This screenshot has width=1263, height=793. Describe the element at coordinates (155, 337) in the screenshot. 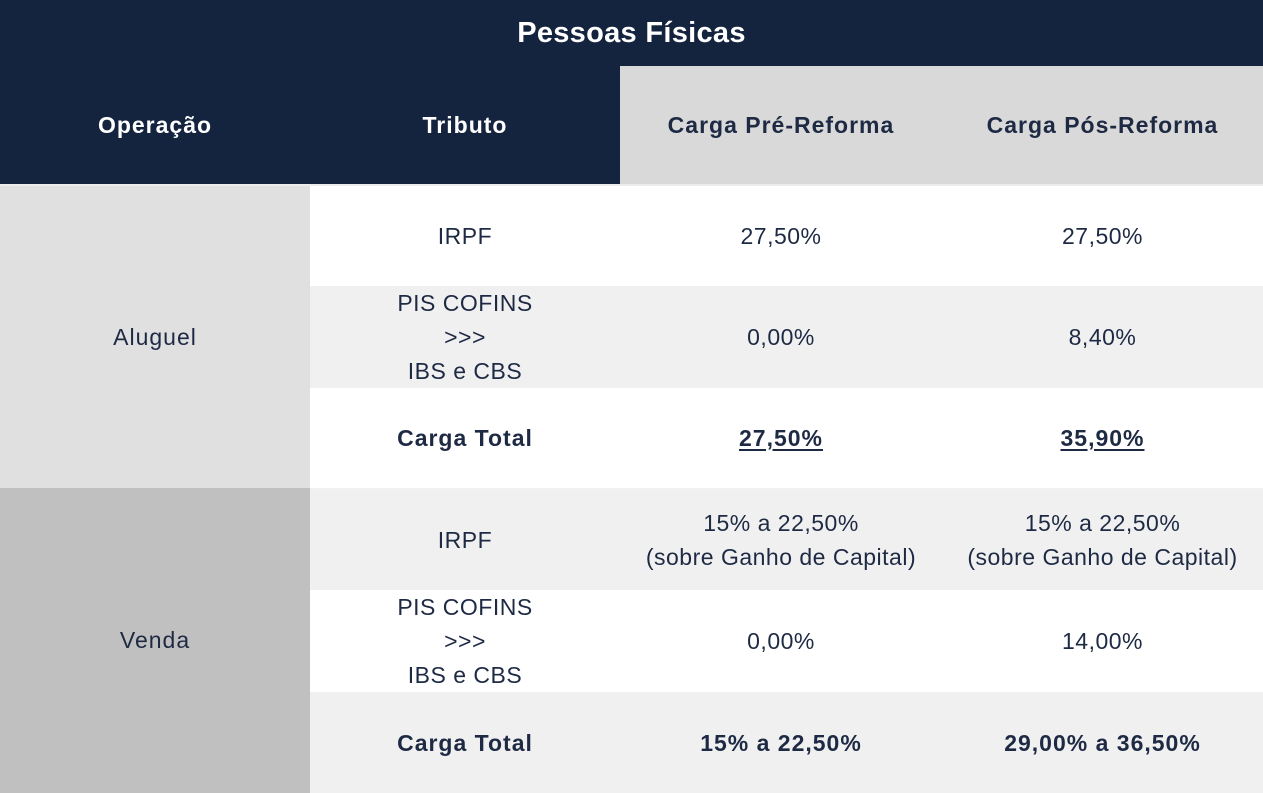

I see `operacao-aluguel: Aluguel` at that location.